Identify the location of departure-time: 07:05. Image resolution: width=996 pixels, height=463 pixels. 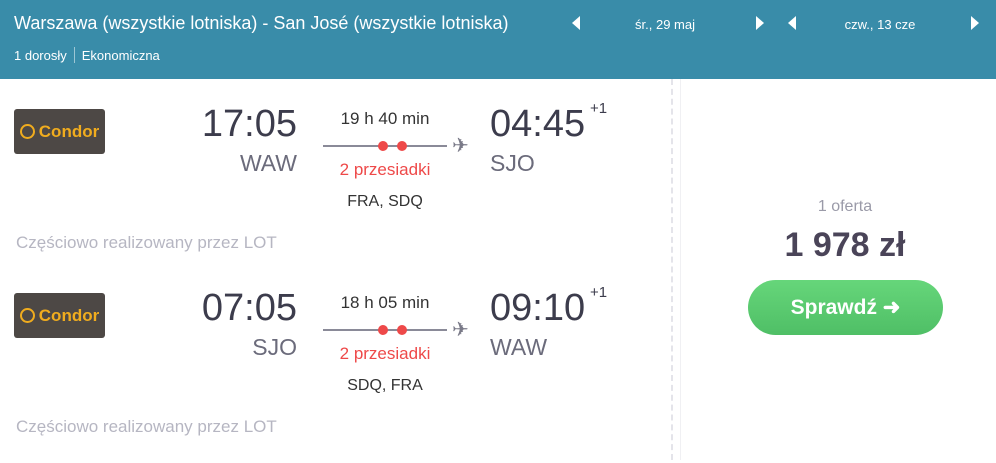
(249, 308).